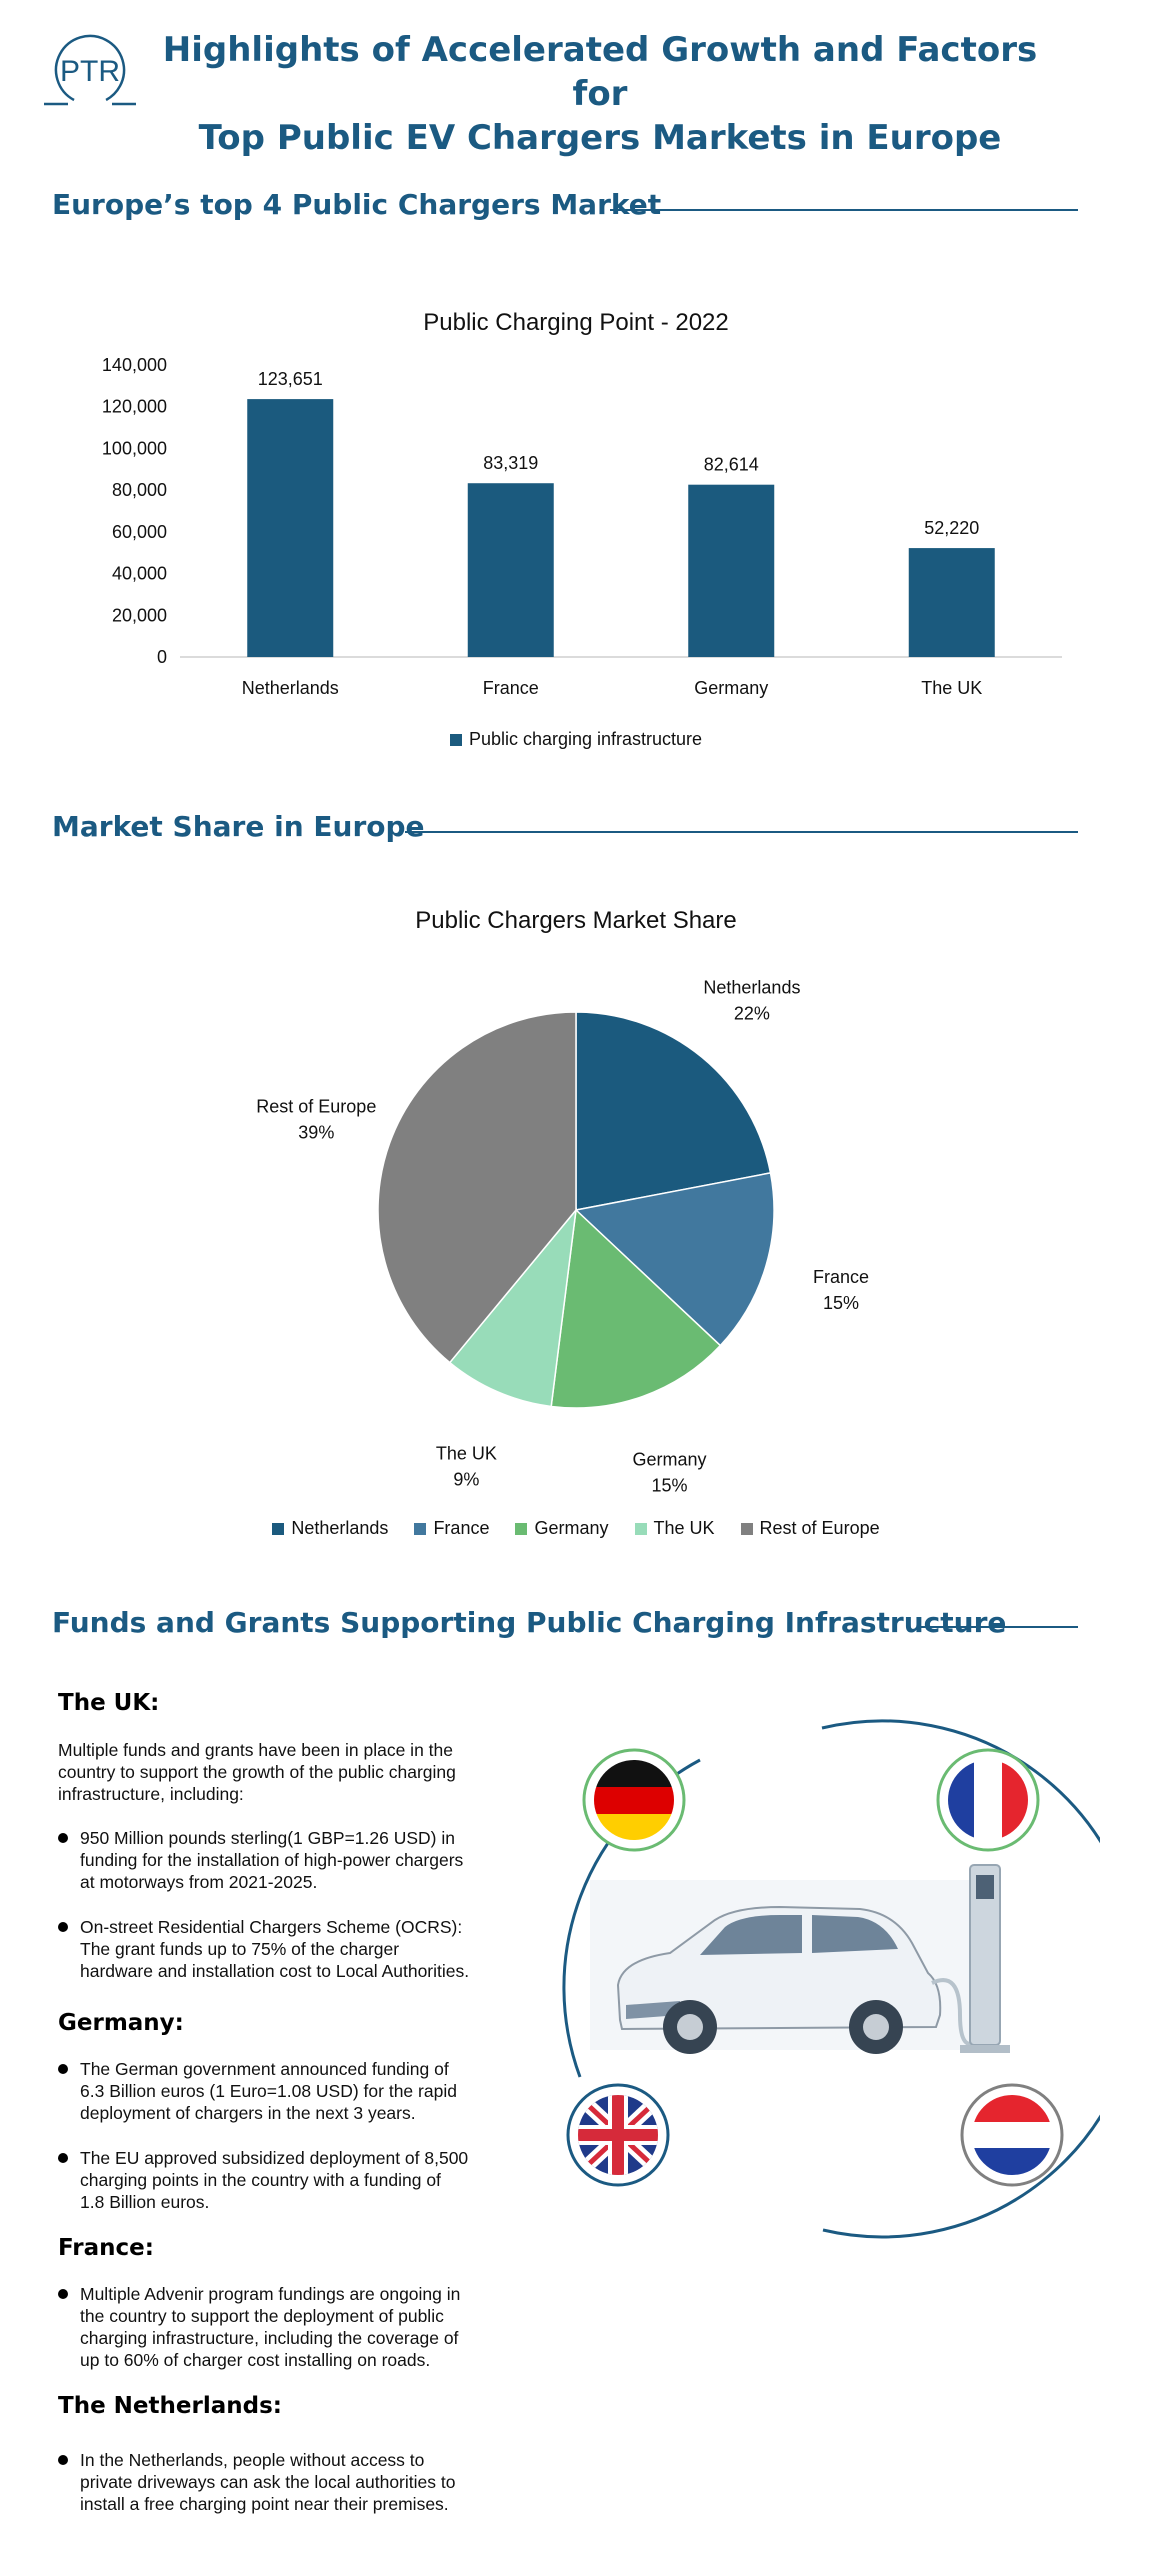 This screenshot has height=2560, width=1152. What do you see at coordinates (612, 688) in the screenshot?
I see `bar-chart-x-axis: Netherlands France Germany The UK` at bounding box center [612, 688].